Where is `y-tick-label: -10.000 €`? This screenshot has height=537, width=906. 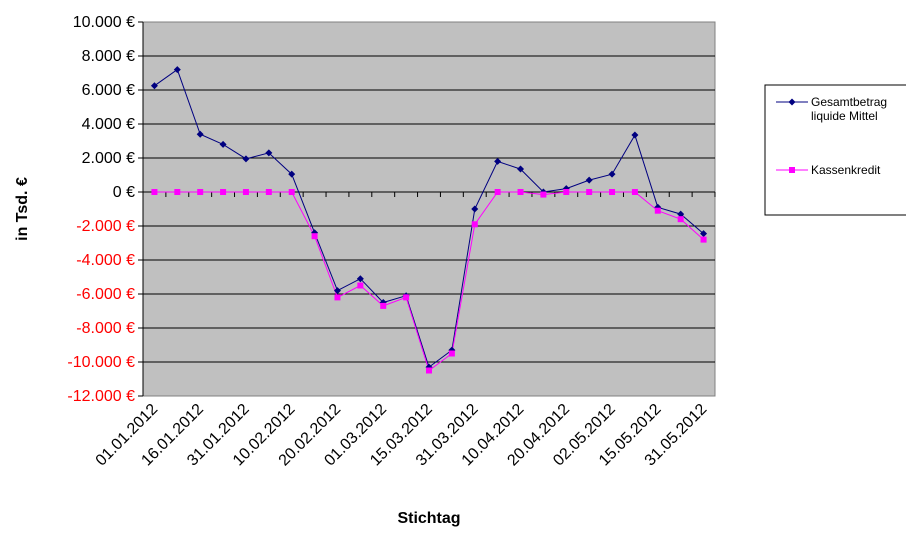 y-tick-label: -10.000 € is located at coordinates (101, 362).